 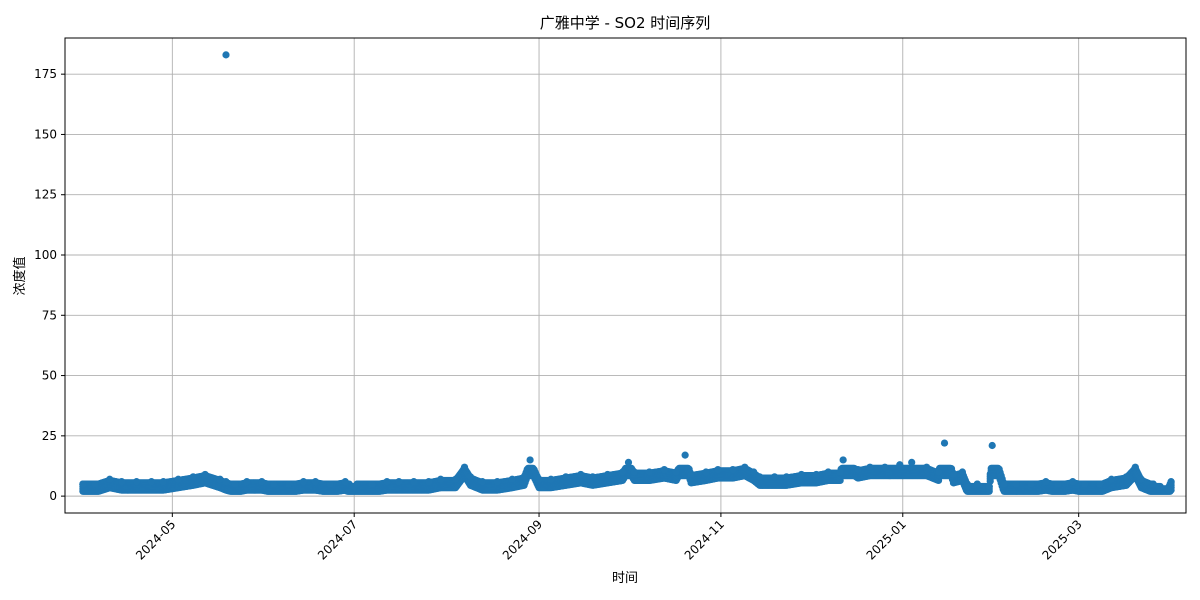 What do you see at coordinates (625, 23) in the screenshot?
I see `chart-title: 广雅中学 - SO2 时间序列` at bounding box center [625, 23].